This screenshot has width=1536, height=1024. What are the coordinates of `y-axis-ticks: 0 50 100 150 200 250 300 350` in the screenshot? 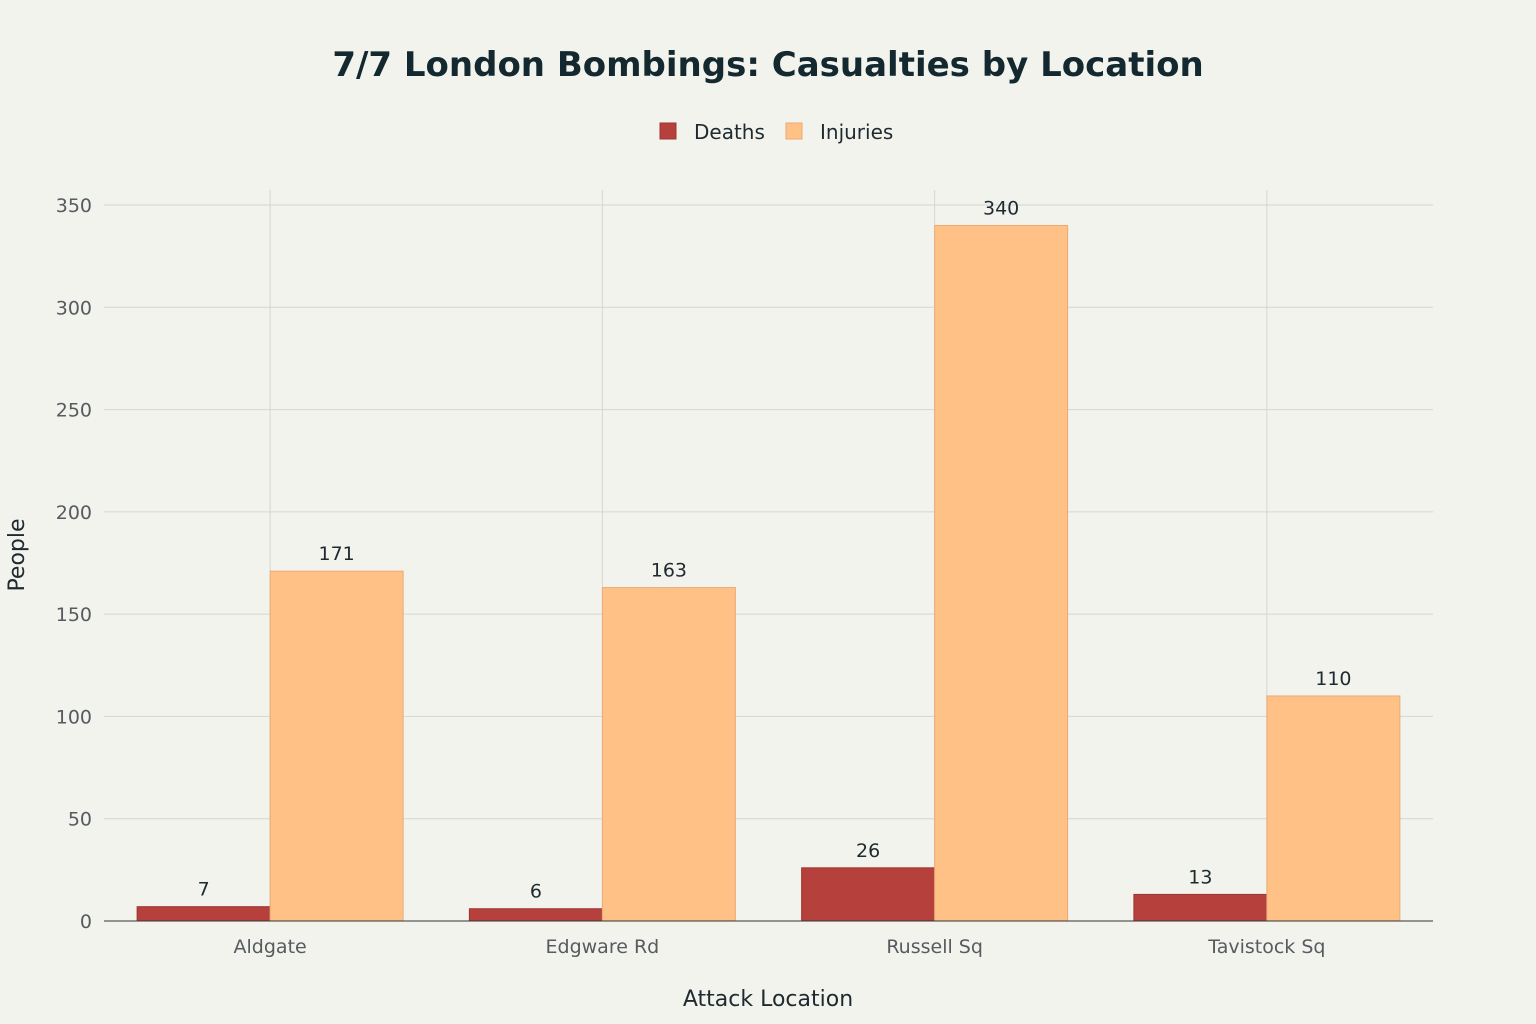 It's located at (74, 564).